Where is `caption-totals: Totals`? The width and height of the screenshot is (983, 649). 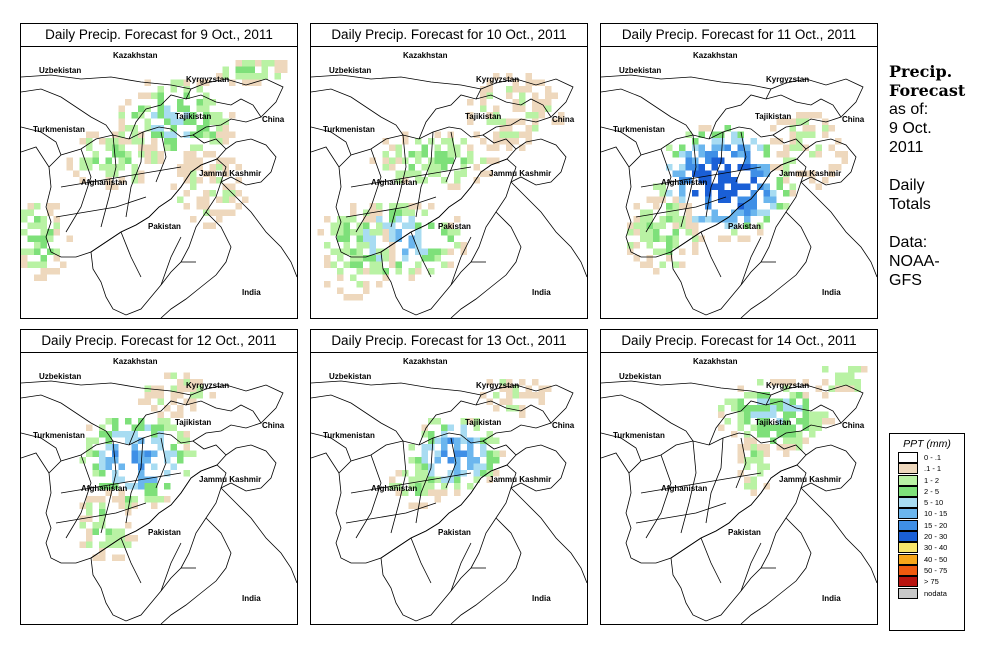
caption-totals: Totals is located at coordinates (910, 204).